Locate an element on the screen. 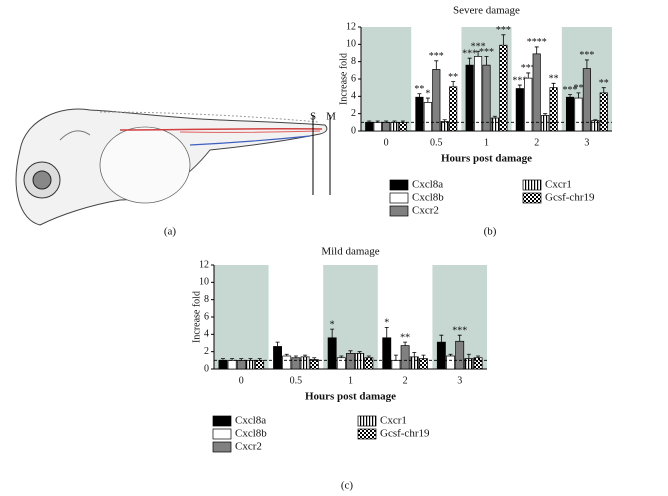  zebrafish-drawing: S M is located at coordinates (175, 167).